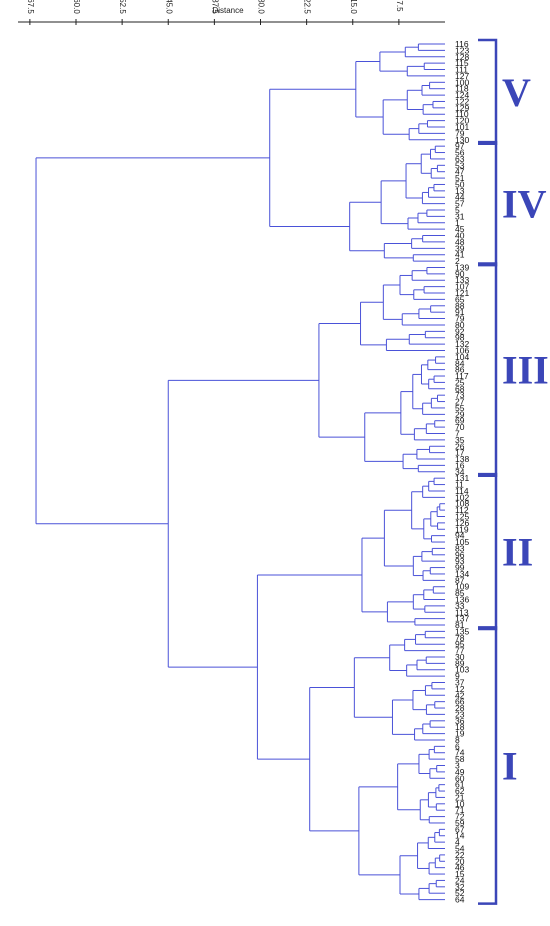  I want to click on leaf-label: 55, so click(460, 408).